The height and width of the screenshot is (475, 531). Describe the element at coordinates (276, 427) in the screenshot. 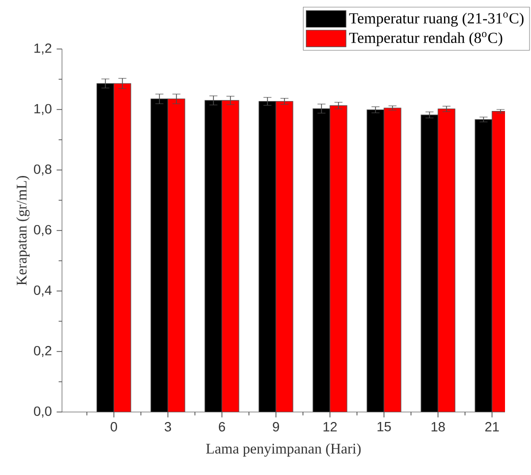

I see `x-tick-label: 9` at that location.